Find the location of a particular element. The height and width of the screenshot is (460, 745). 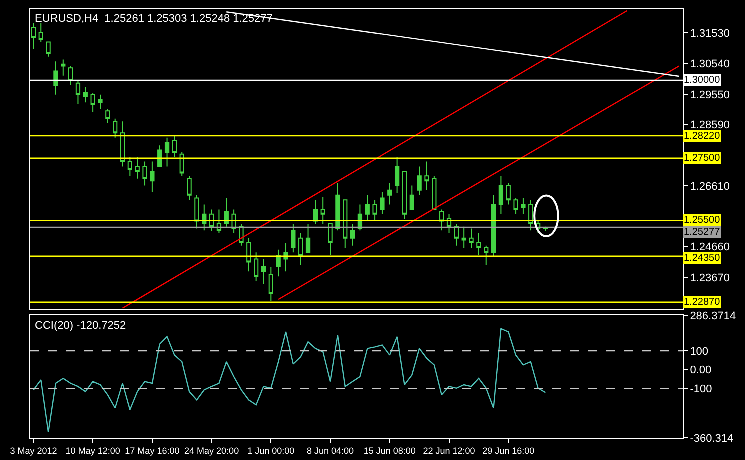

y-tick-label: 100 is located at coordinates (699, 352).